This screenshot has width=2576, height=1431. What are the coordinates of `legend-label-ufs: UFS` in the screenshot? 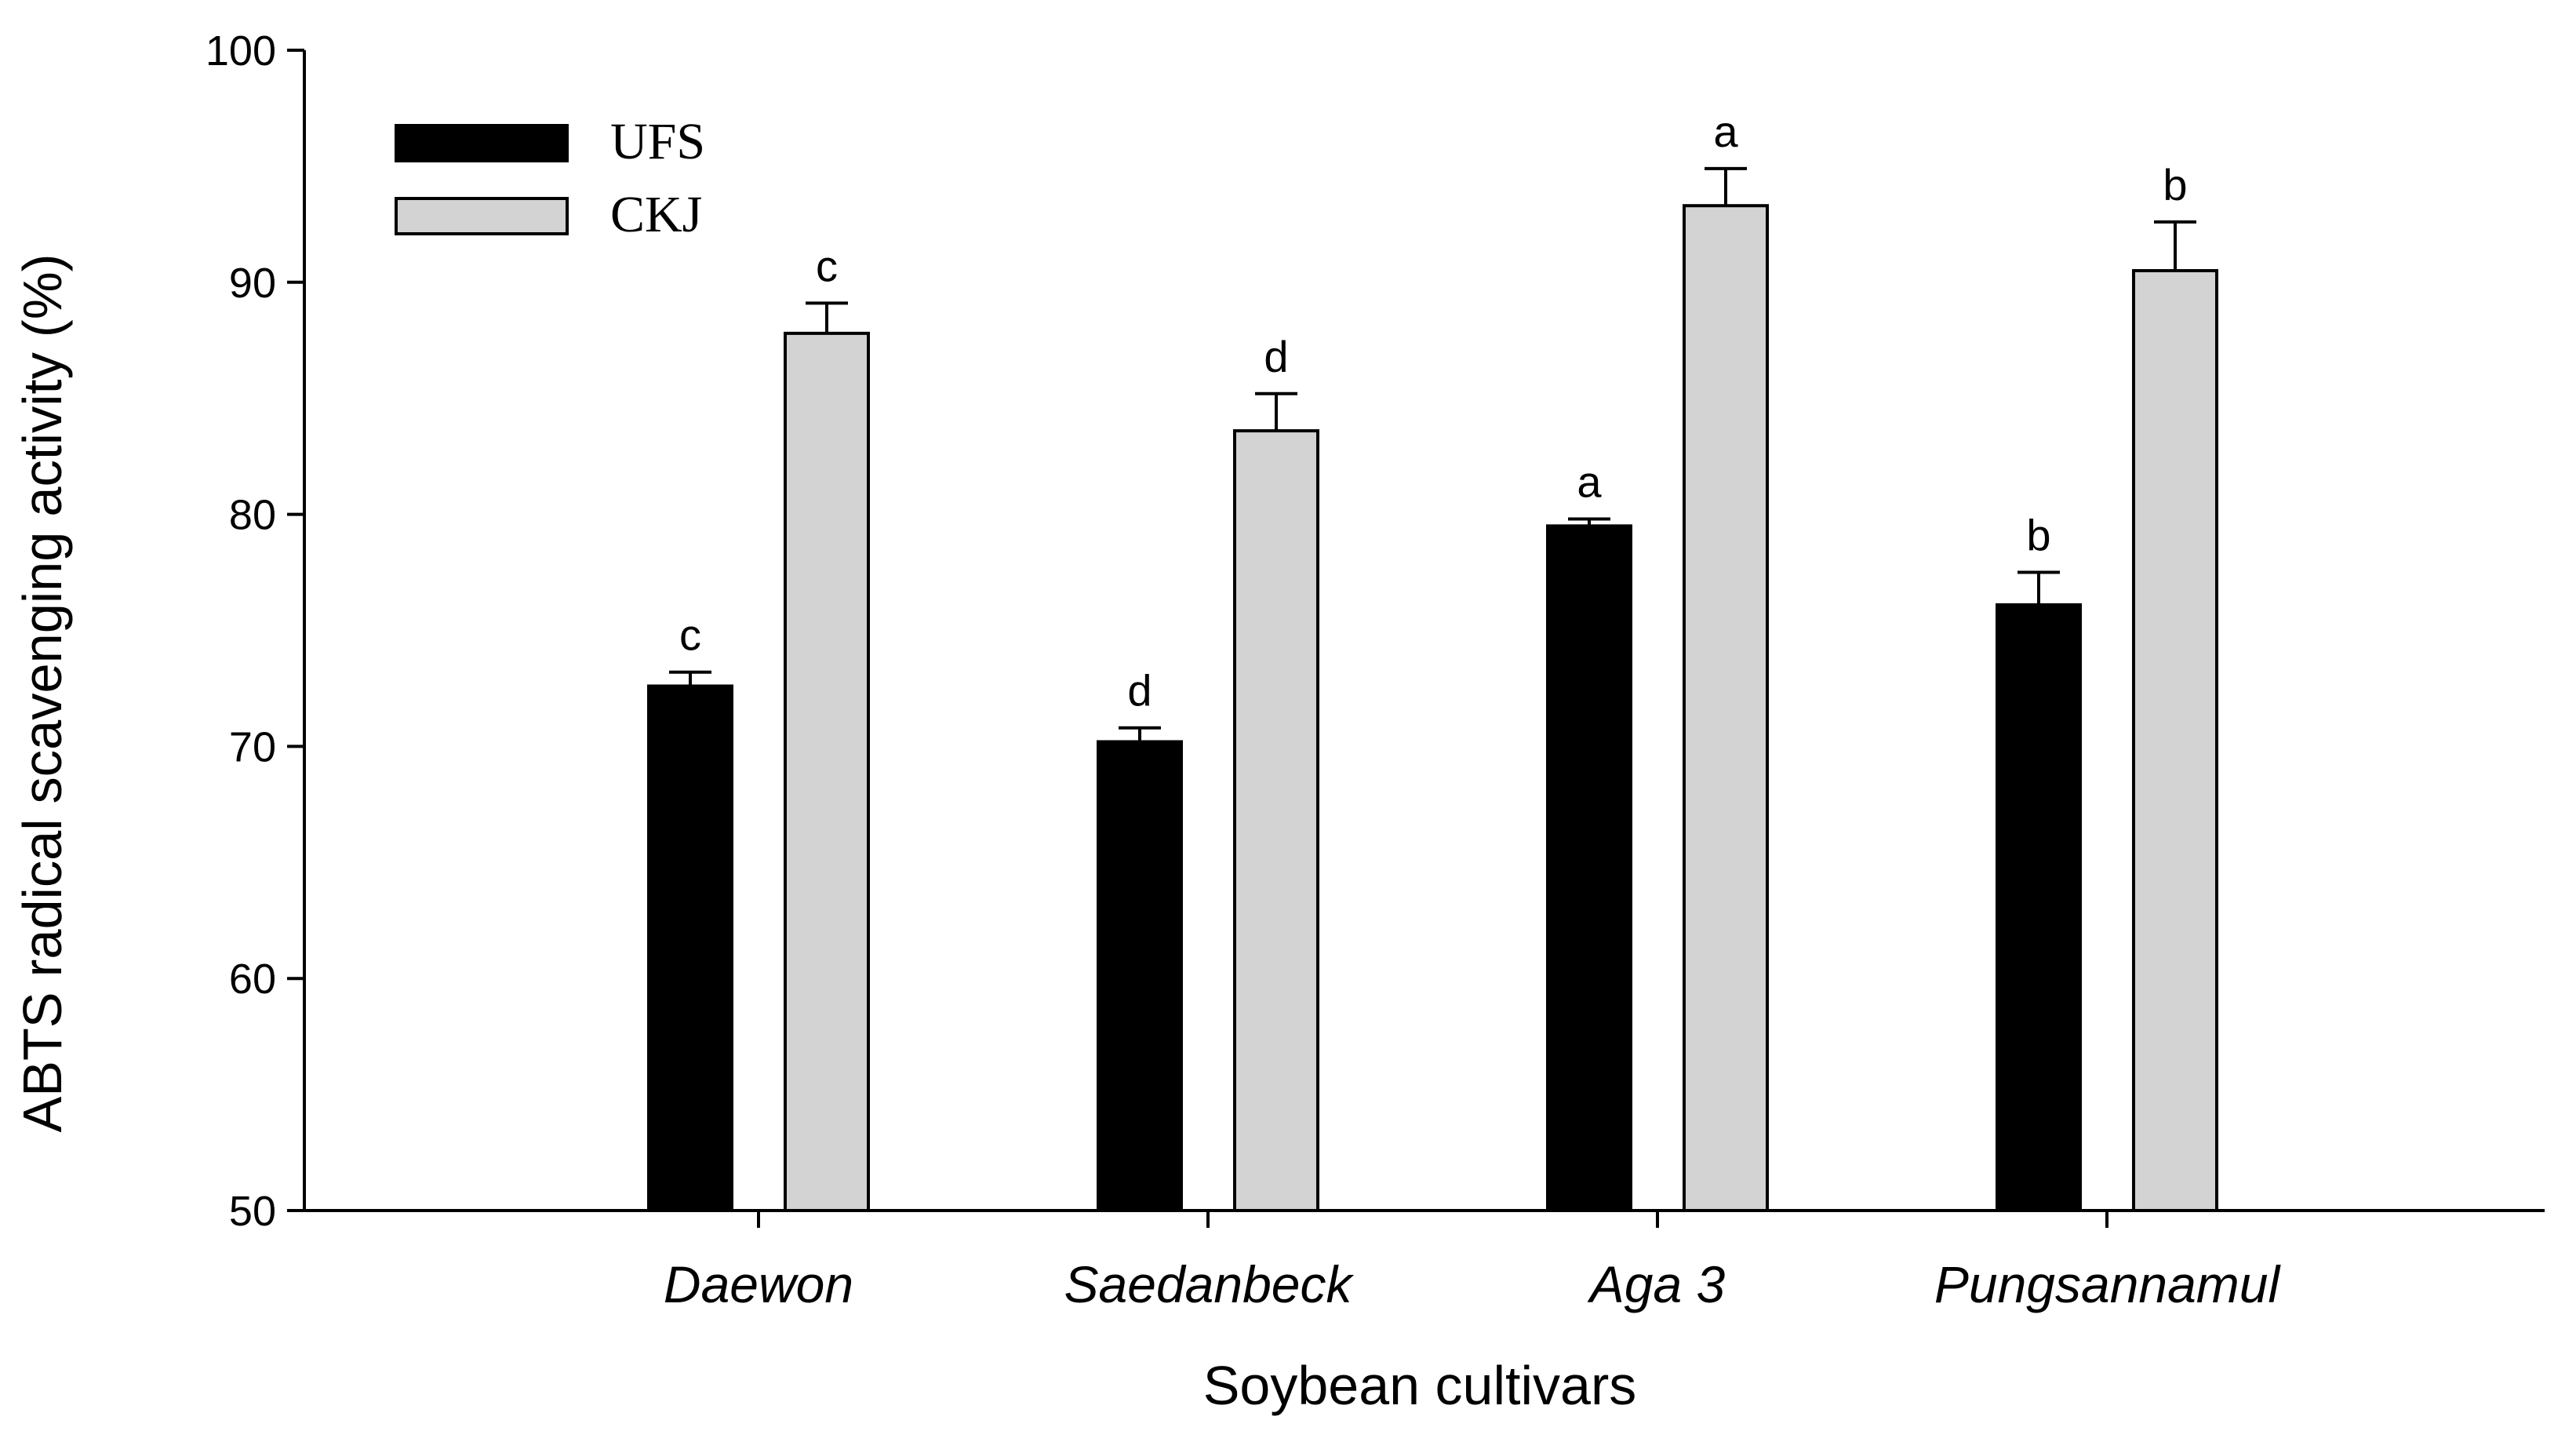 It's located at (657, 141).